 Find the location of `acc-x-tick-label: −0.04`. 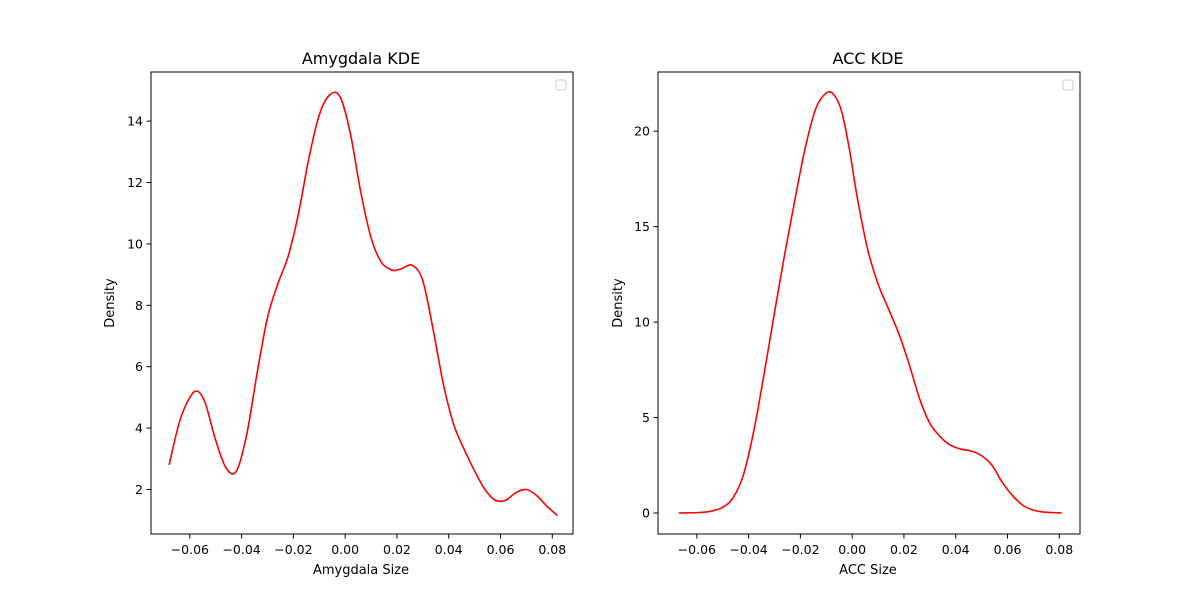

acc-x-tick-label: −0.04 is located at coordinates (748, 549).